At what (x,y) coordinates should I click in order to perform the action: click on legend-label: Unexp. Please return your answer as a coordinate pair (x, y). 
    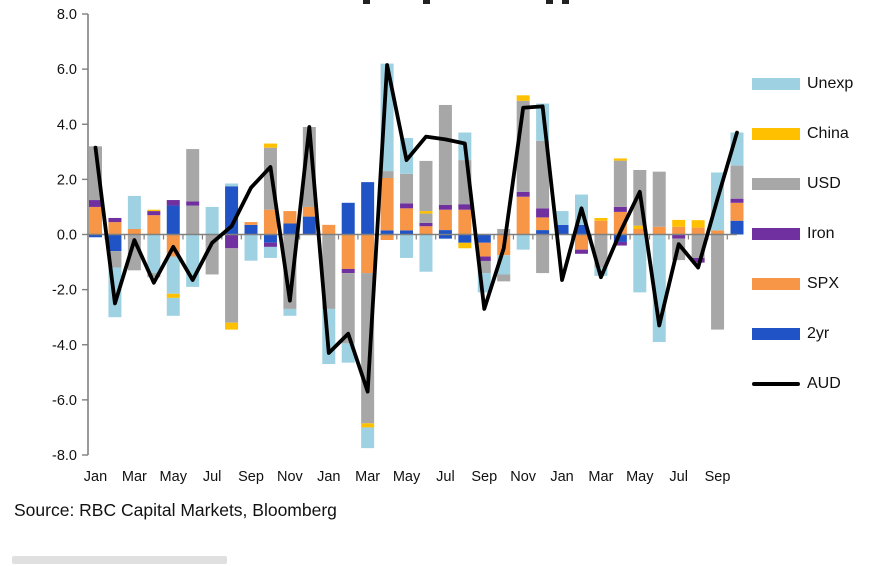
    Looking at the image, I should click on (830, 83).